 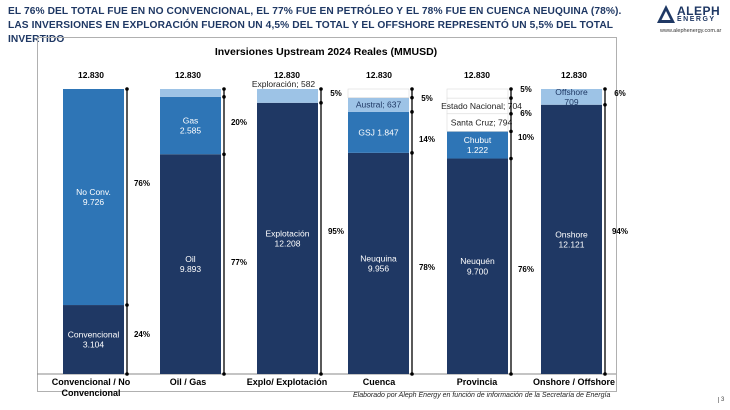 What do you see at coordinates (326, 52) in the screenshot?
I see `chart-title: Inversiones Upstream 2024 Reales (MMUSD)` at bounding box center [326, 52].